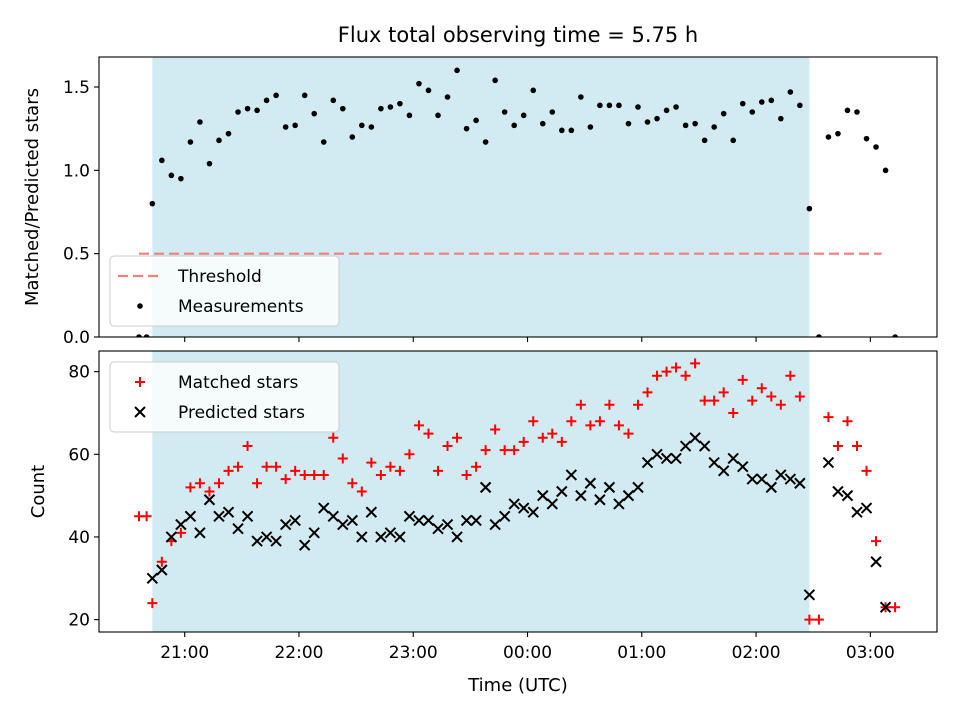 The width and height of the screenshot is (960, 720). I want to click on figure-title: Flux total observing time = 5.75 h, so click(518, 35).